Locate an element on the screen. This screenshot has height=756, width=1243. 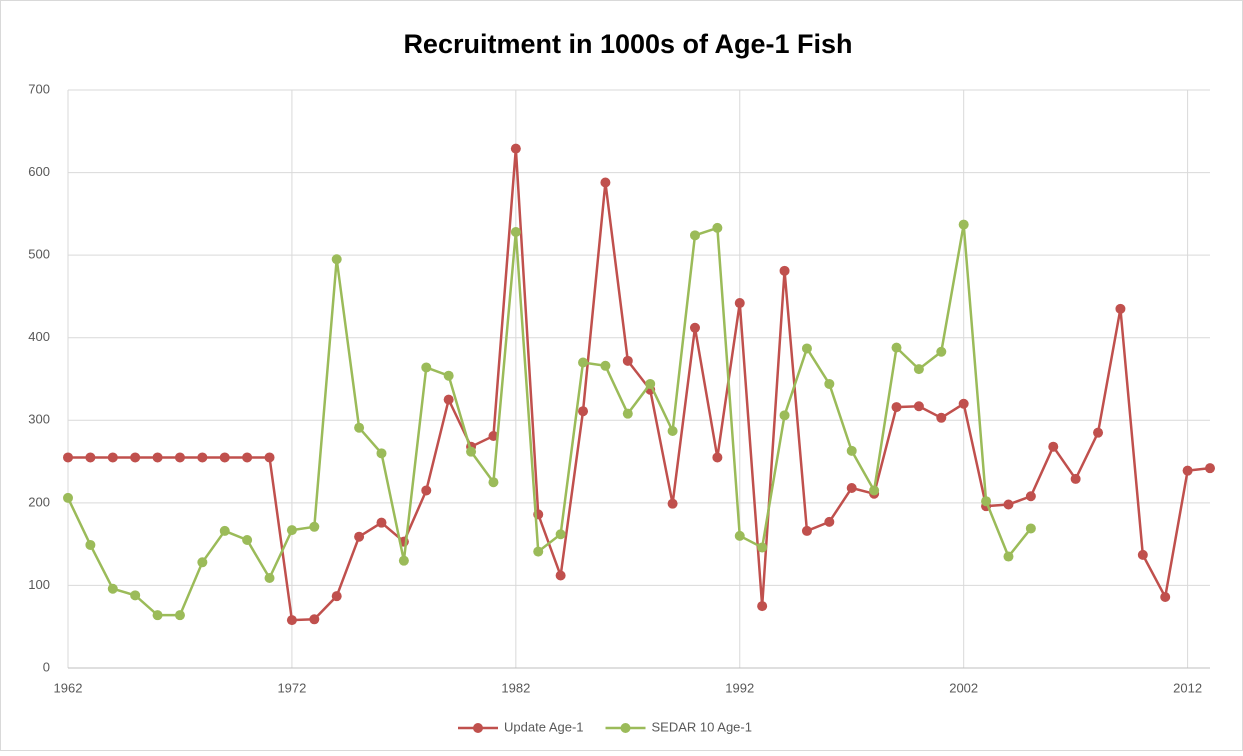
y-tick-label: 500 is located at coordinates (39, 254).